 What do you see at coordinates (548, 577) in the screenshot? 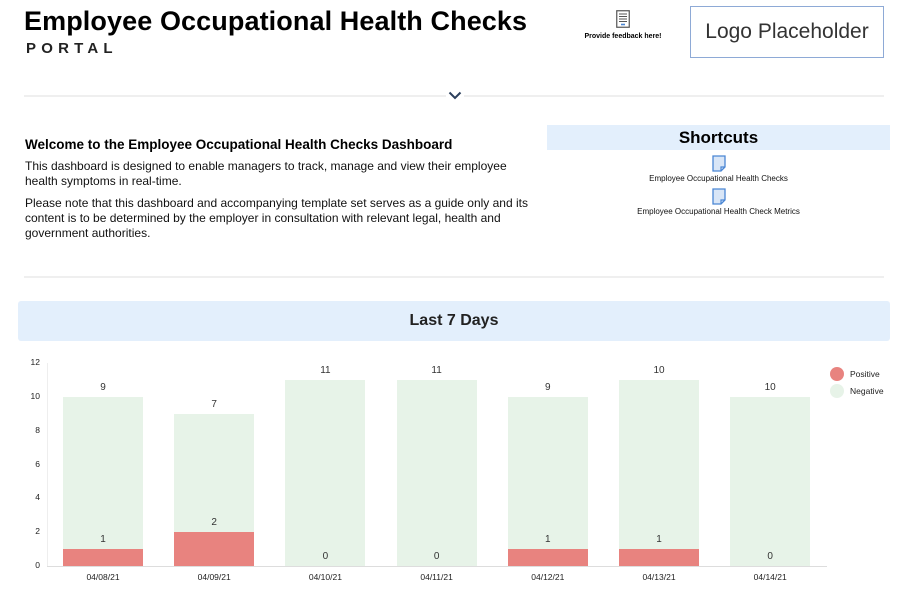
I see `x-tick-label: 04/12/21` at bounding box center [548, 577].